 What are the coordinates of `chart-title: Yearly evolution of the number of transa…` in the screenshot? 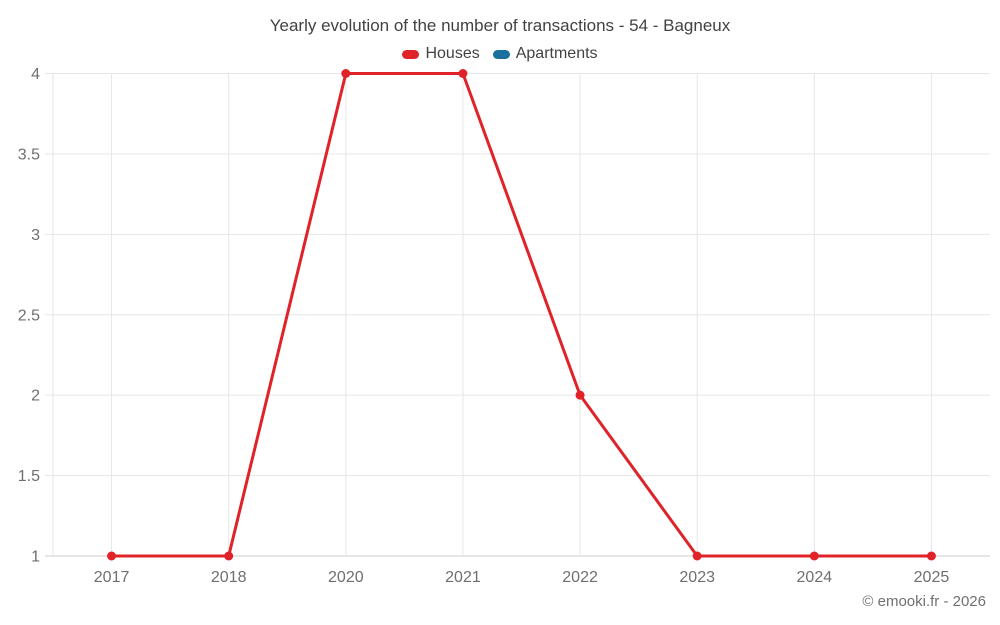 It's located at (500, 25).